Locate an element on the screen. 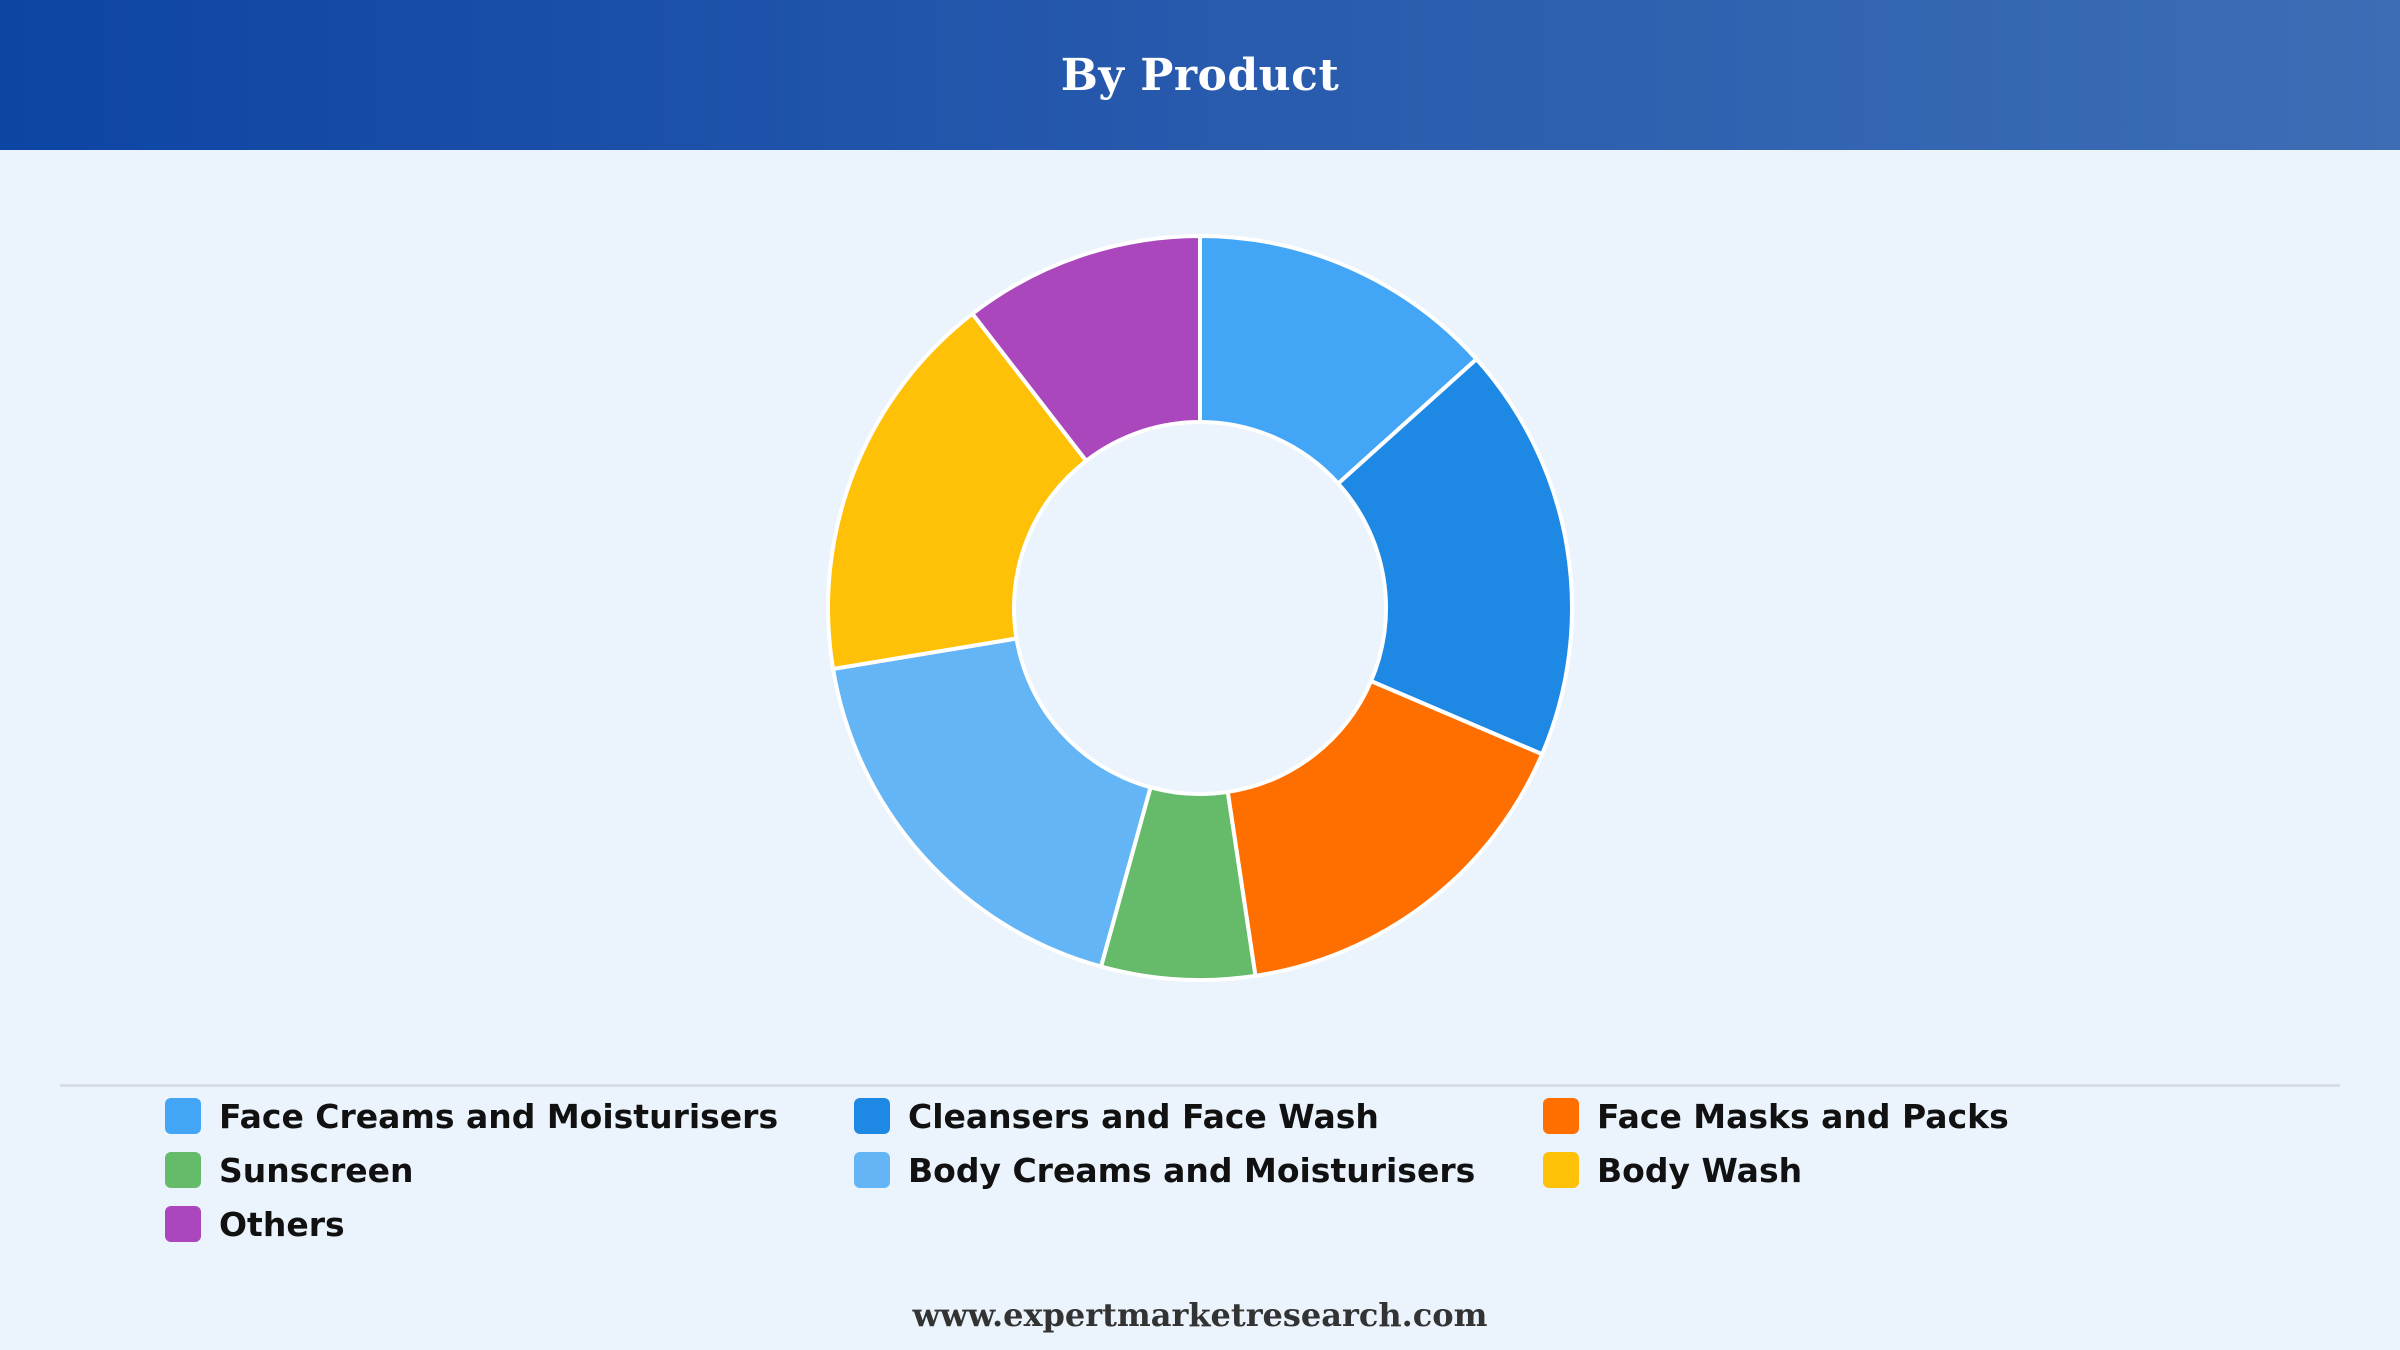 The image size is (2400, 1350). legend-item-face-masks: Face Masks and Packs is located at coordinates (1887, 1116).